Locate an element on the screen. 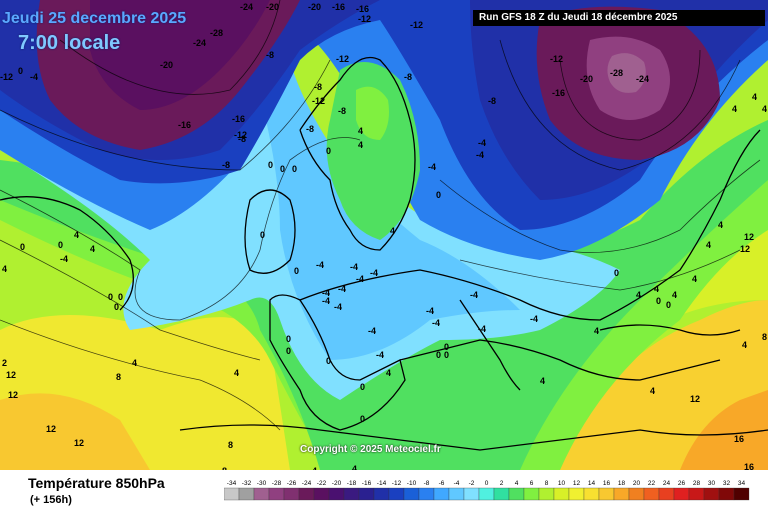 The width and height of the screenshot is (768, 512). legend-tick-label: -18 is located at coordinates (352, 483).